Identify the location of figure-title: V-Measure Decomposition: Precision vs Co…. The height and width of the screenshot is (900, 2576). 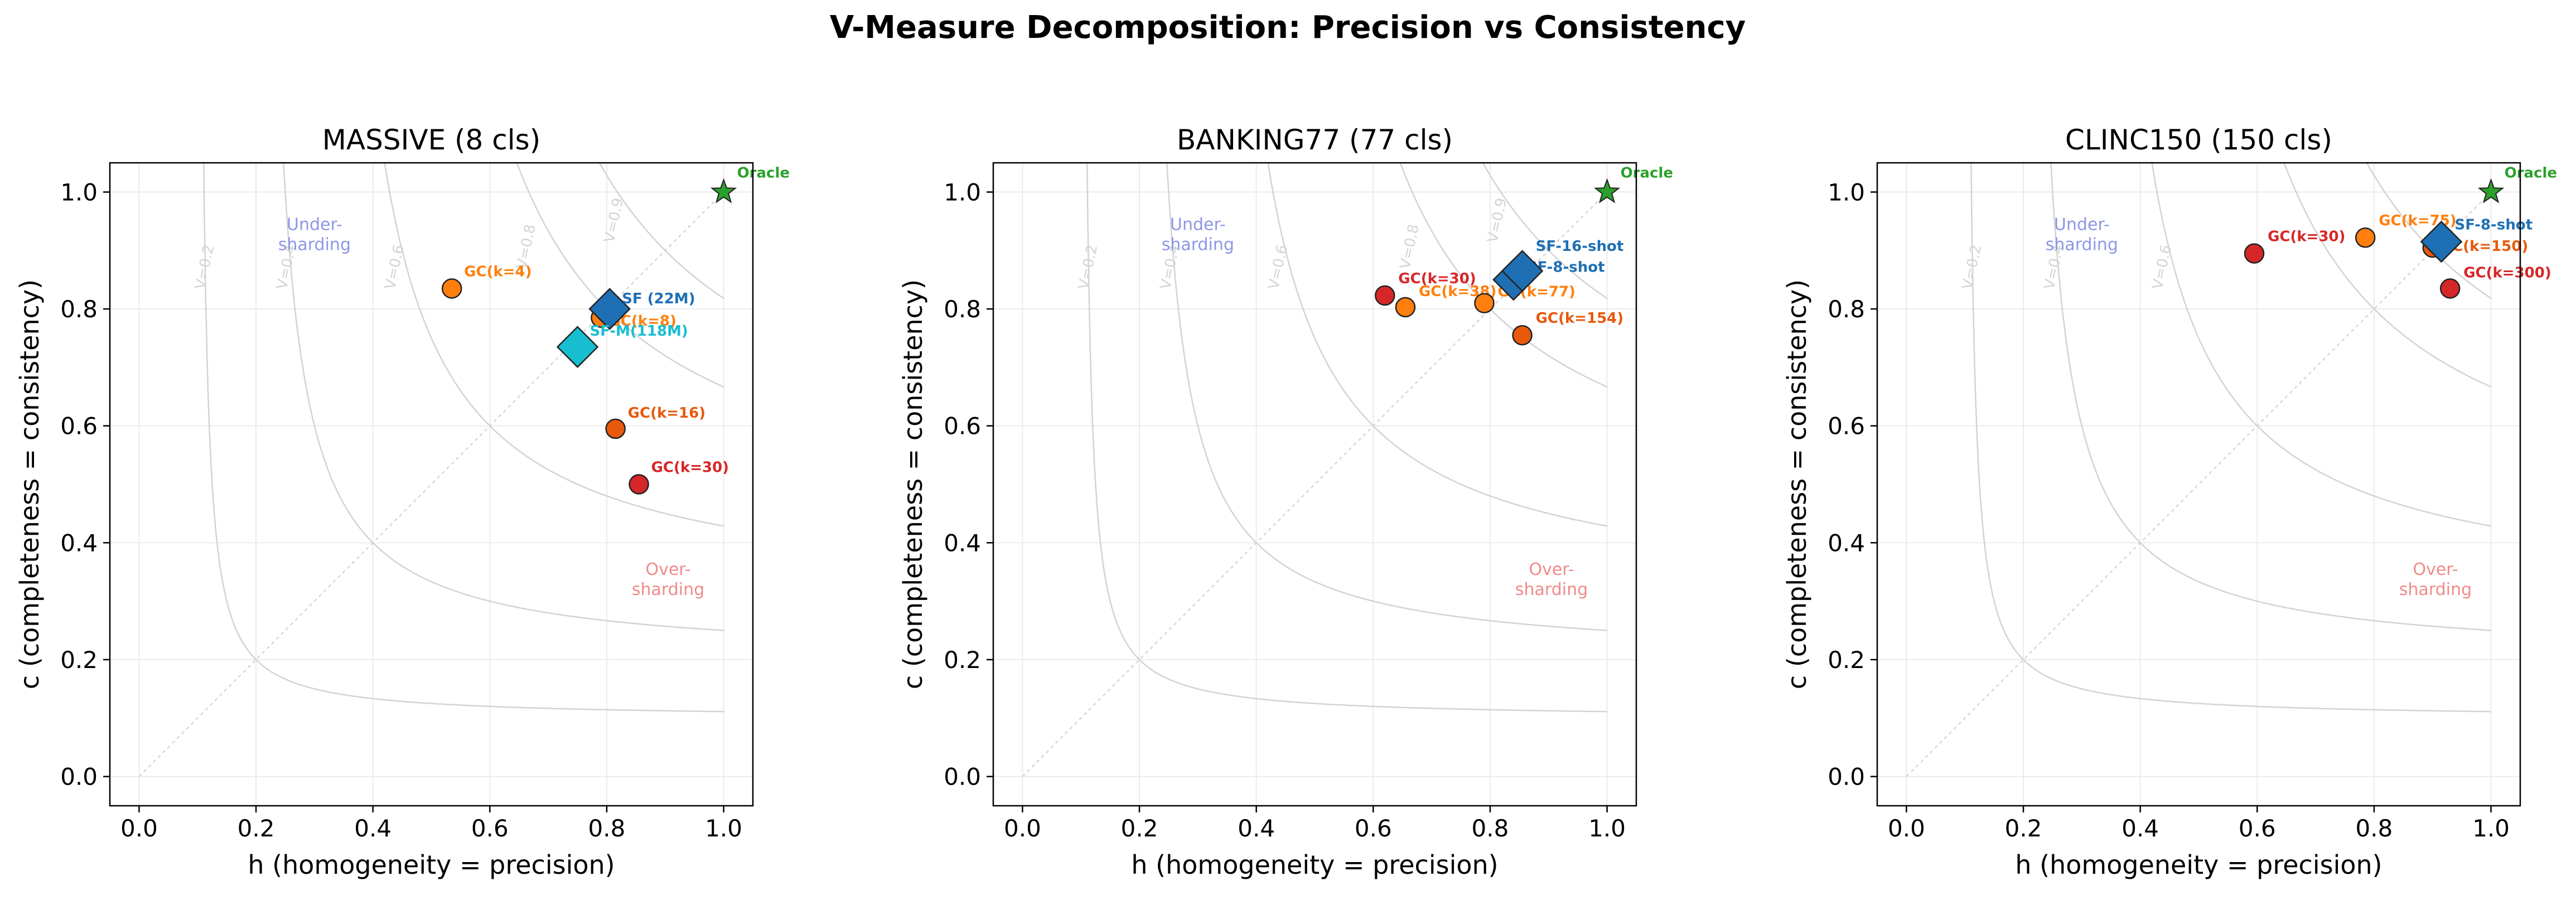
(1288, 27).